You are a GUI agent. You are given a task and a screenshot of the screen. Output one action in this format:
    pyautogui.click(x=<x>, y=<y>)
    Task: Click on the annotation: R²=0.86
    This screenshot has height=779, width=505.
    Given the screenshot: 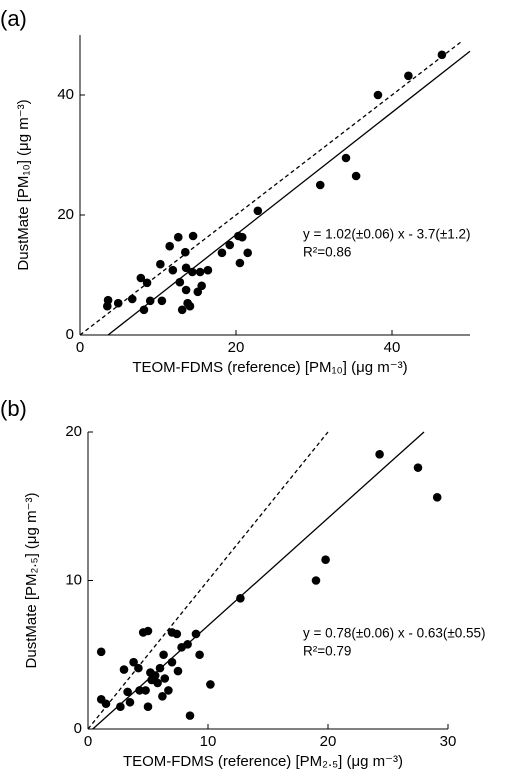 What is the action you would take?
    pyautogui.click(x=327, y=252)
    